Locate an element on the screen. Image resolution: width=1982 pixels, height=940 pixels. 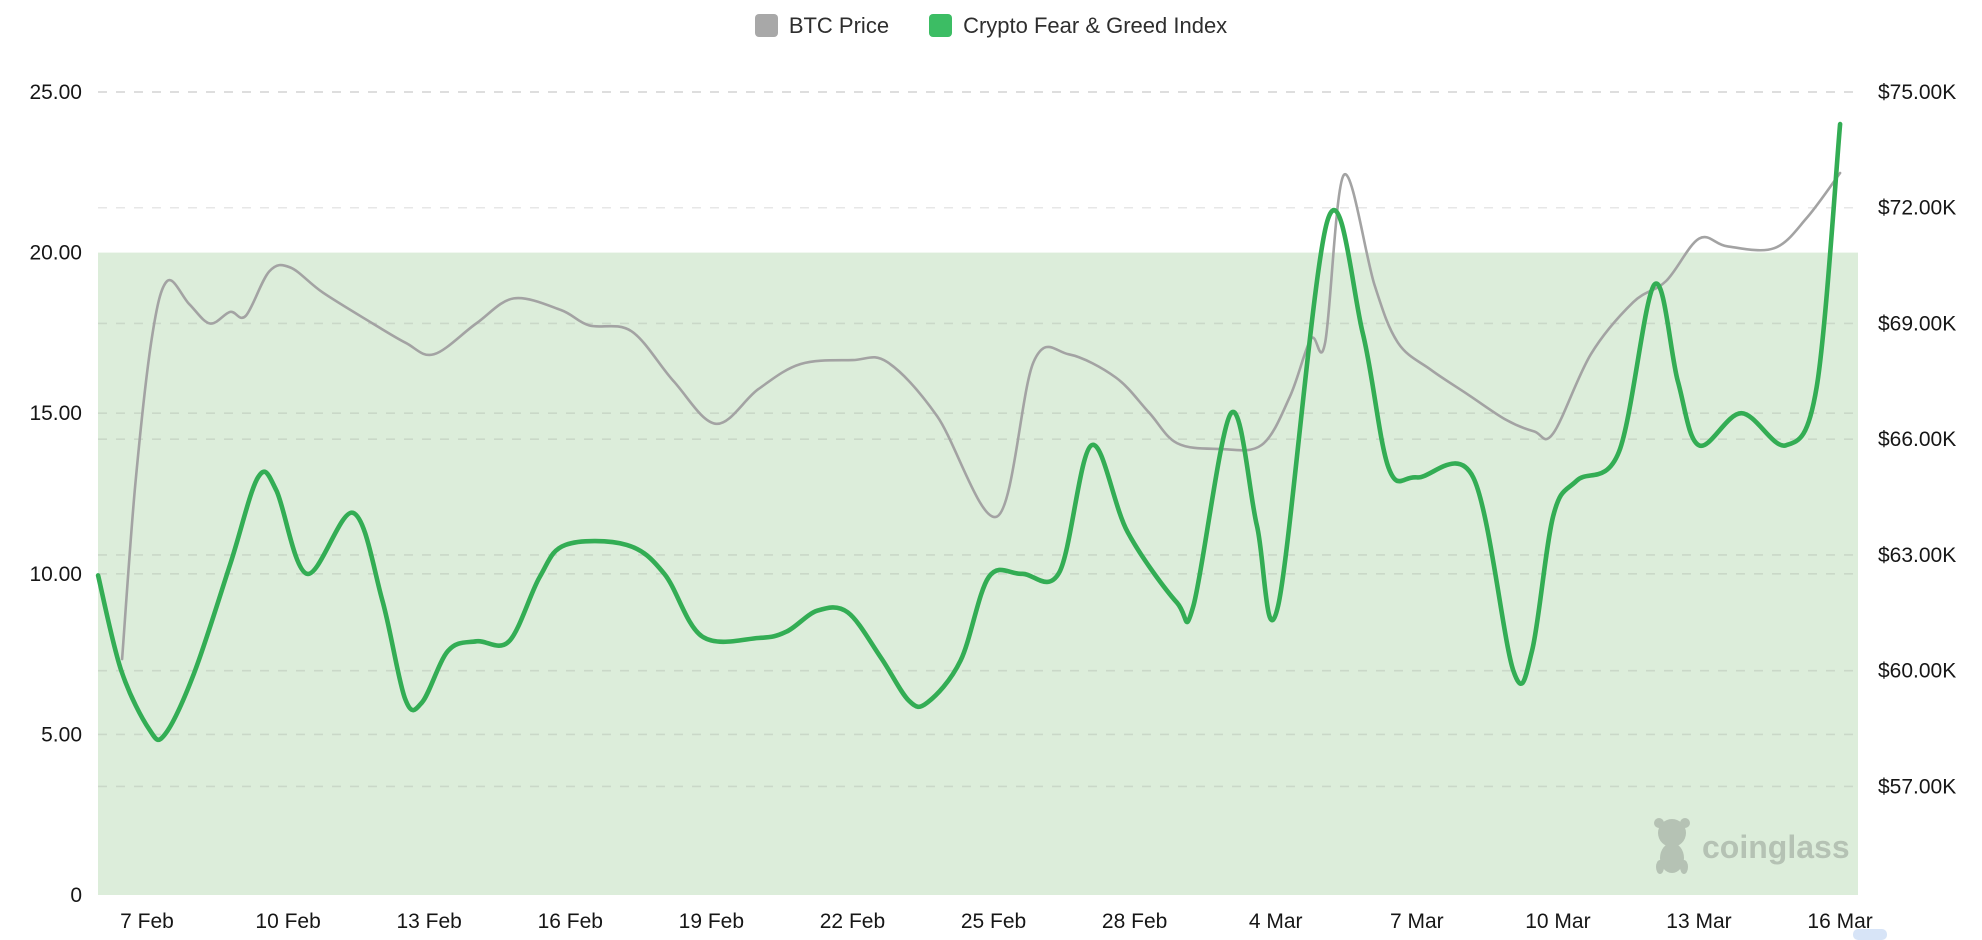
right-axis-tick-label: $57.00K is located at coordinates (1917, 786).